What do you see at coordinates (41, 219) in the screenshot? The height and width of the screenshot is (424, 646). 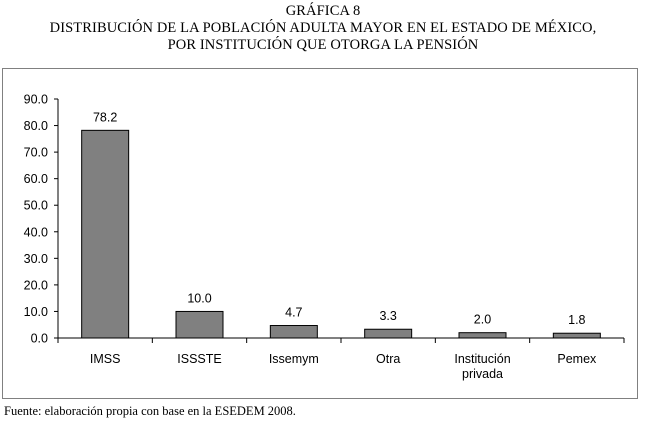 I see `y-axis: 0.0 10.0 20.0 30.0 40.0 50.0 60.0 70.0 80.0 90.0` at bounding box center [41, 219].